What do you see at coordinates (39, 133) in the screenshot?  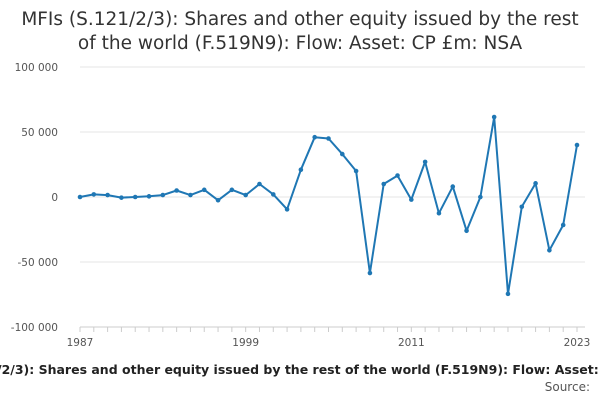 I see `y-tick-label: 50 000` at bounding box center [39, 133].